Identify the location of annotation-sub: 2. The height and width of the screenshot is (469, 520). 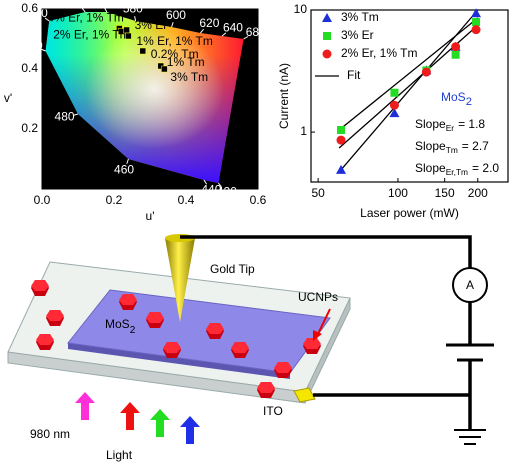
(469, 102).